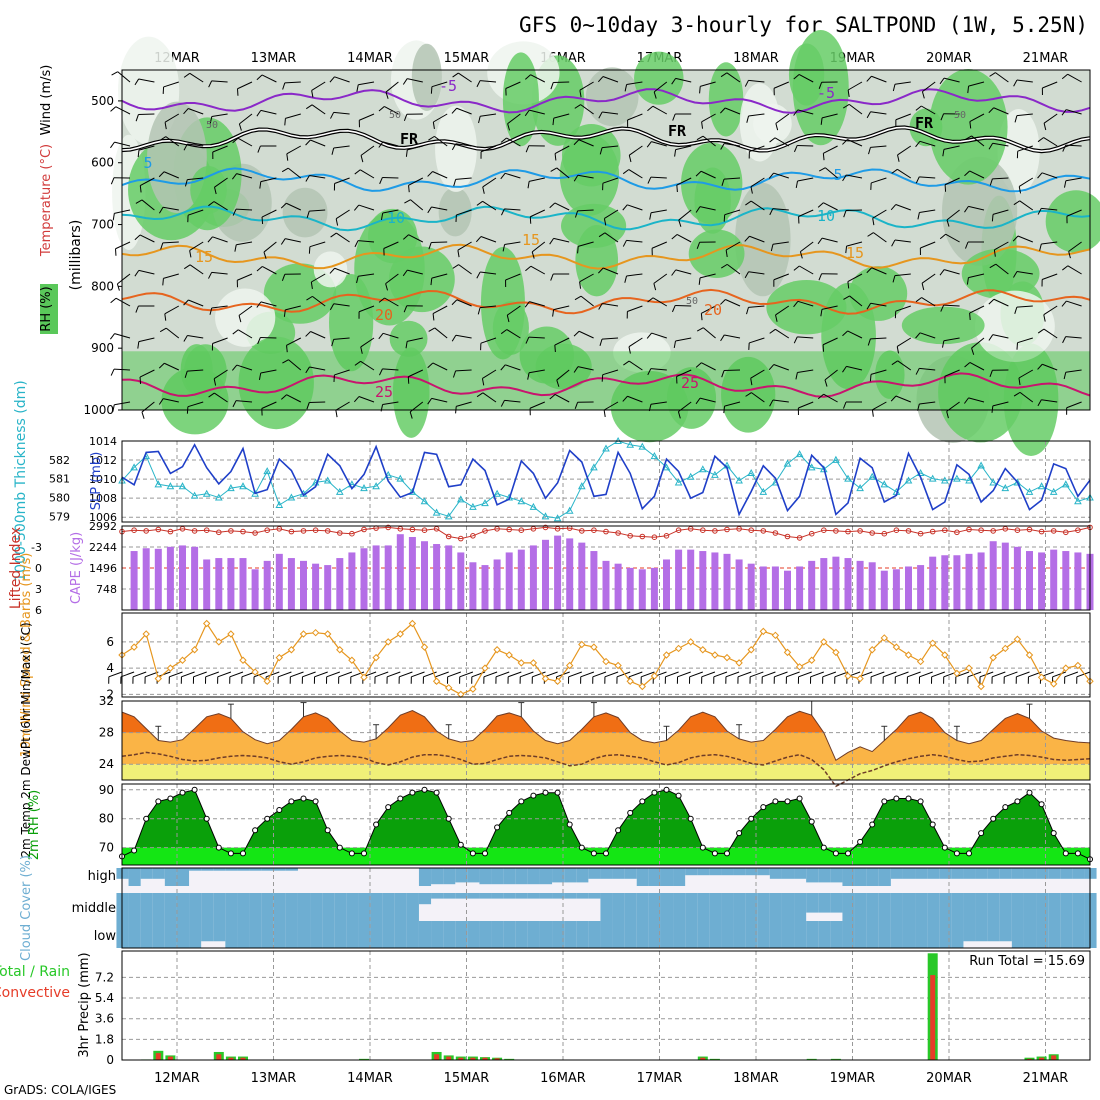 Image resolution: width=1100 pixels, height=1100 pixels. I want to click on cloud-level-label: high, so click(102, 876).